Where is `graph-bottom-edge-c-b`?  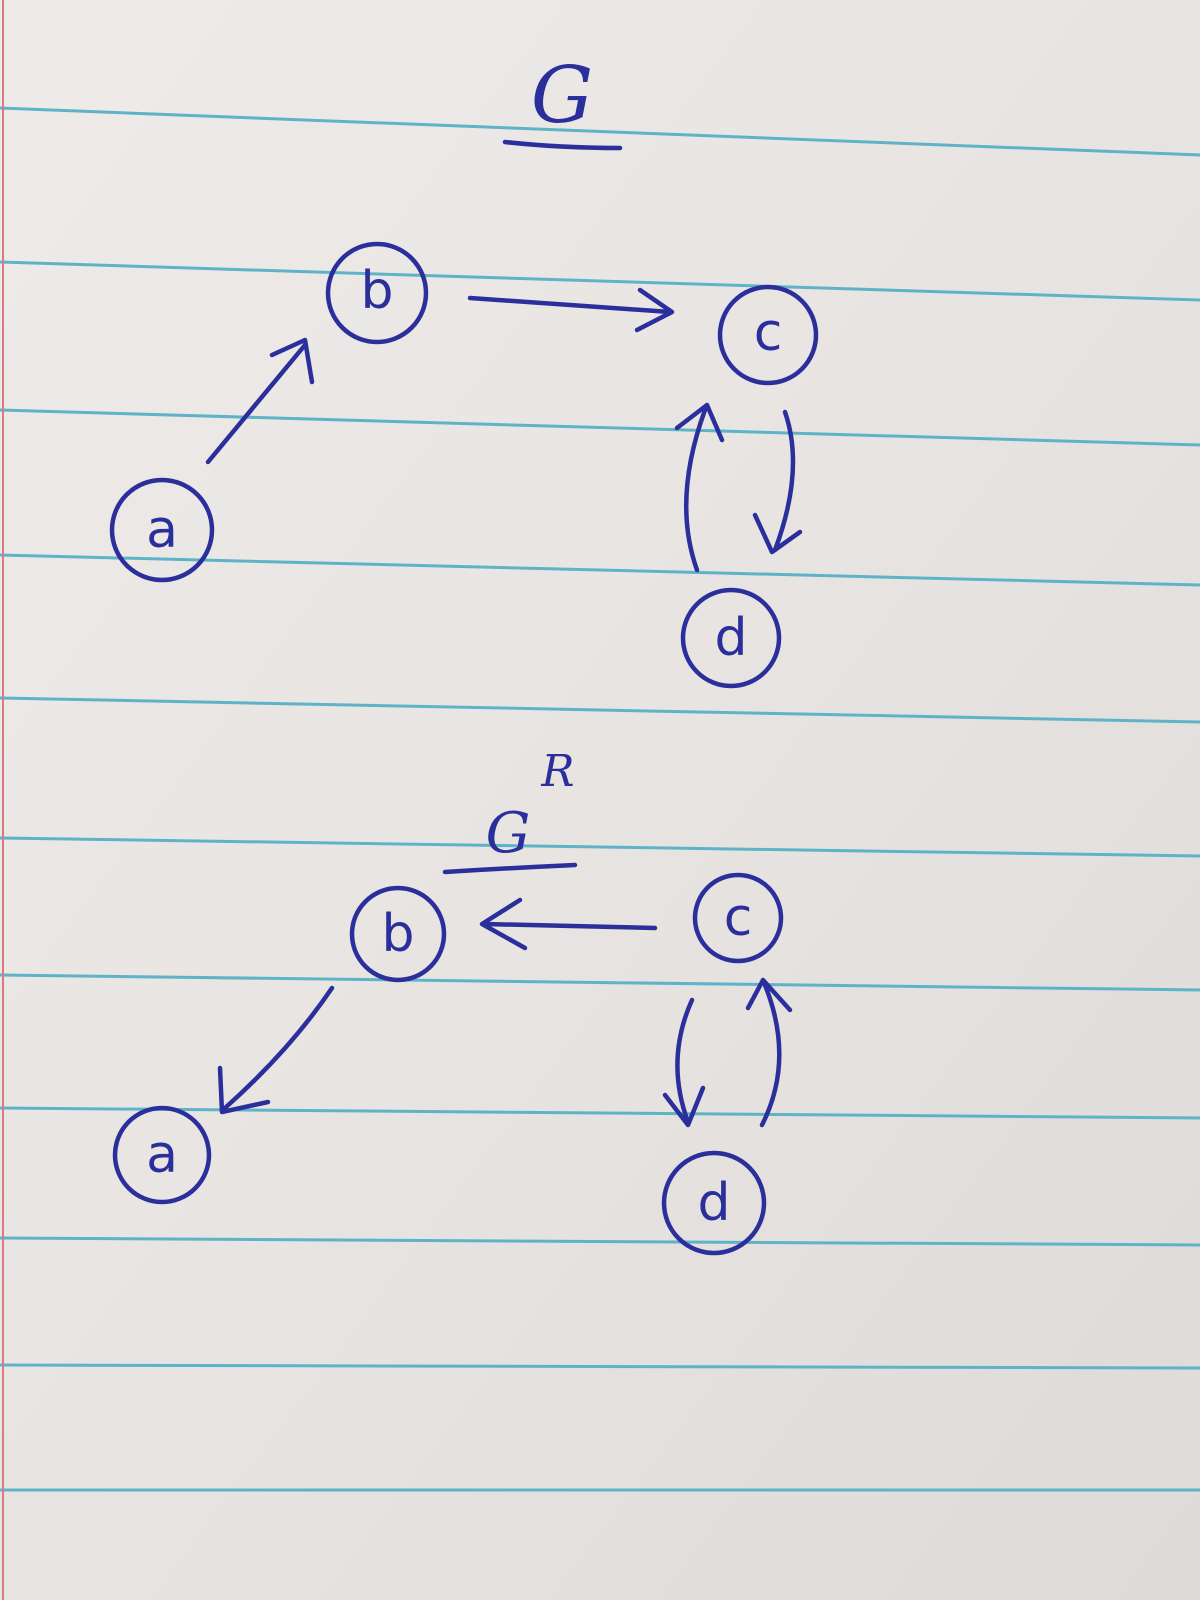 graph-bottom-edge-c-b is located at coordinates (568, 924).